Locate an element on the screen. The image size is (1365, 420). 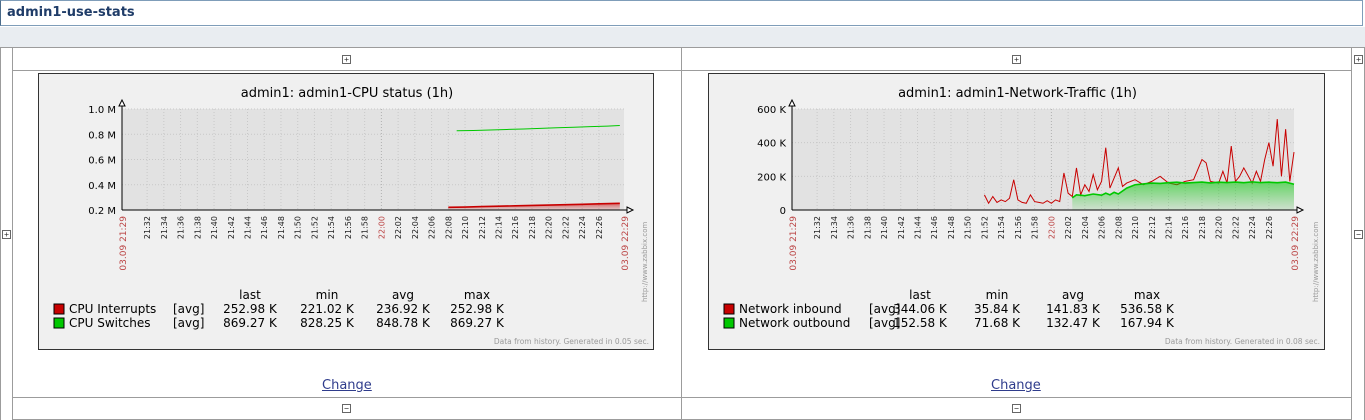
y-tick-label: 200 K is located at coordinates (771, 177).